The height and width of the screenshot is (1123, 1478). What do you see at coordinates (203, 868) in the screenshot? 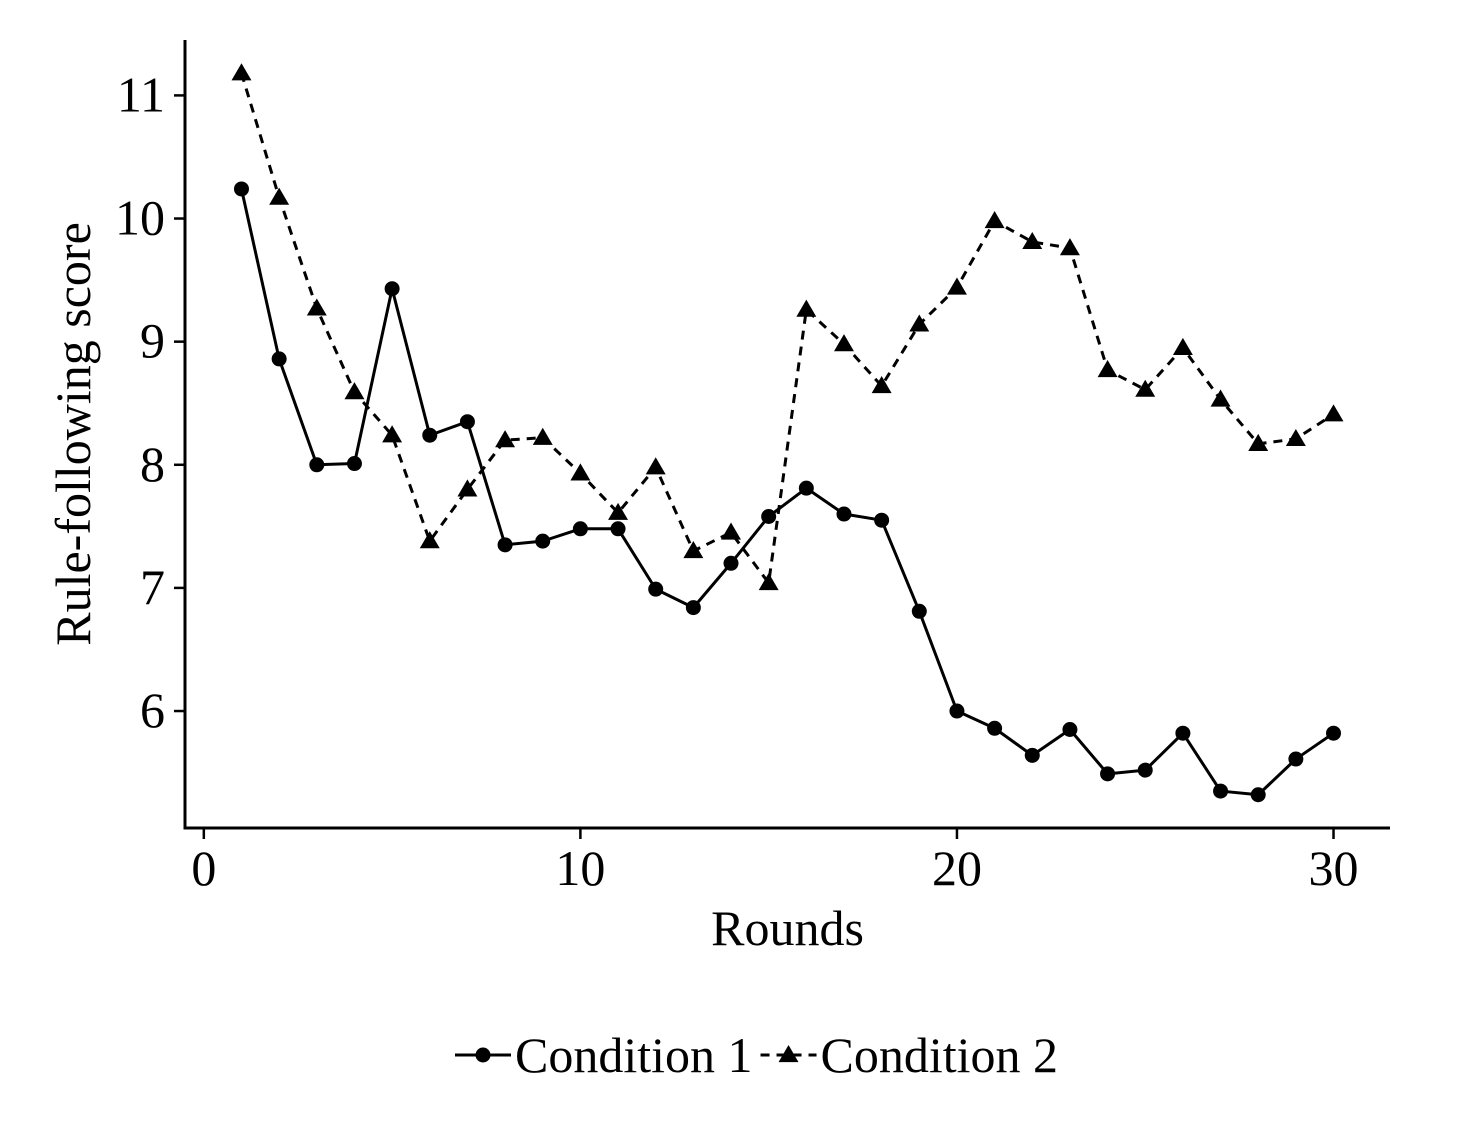
I see `x-tick-label: 0` at bounding box center [203, 868].